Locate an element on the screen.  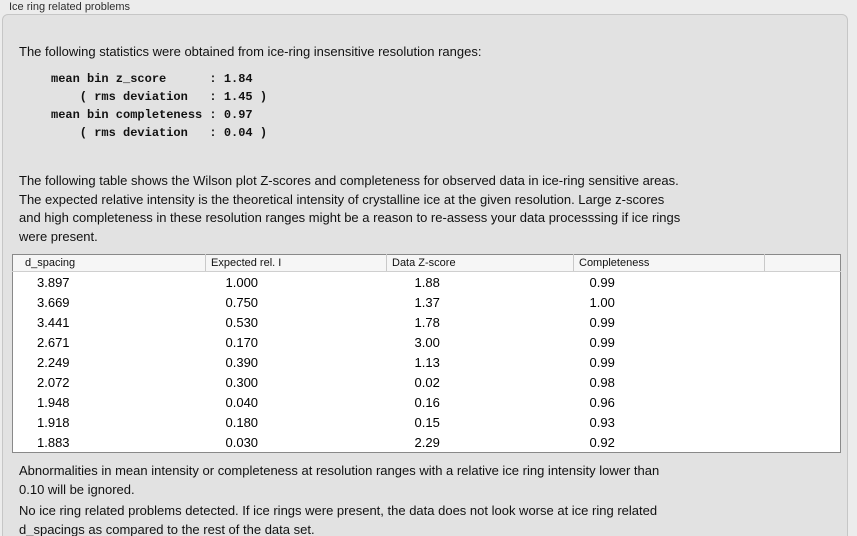
table-cell: 3.897 is located at coordinates (53, 282).